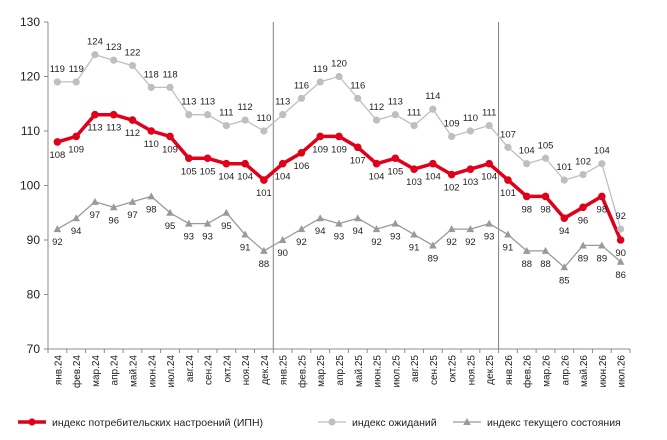 Image resolution: width=667 pixels, height=440 pixels. I want to click on x-tick-label: сен.24, so click(209, 370).